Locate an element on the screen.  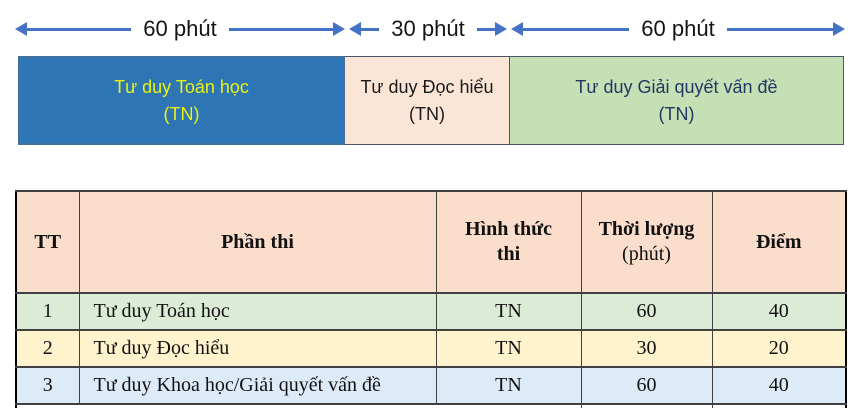
cell-phan-thi: Tư duy Toán học is located at coordinates (257, 311).